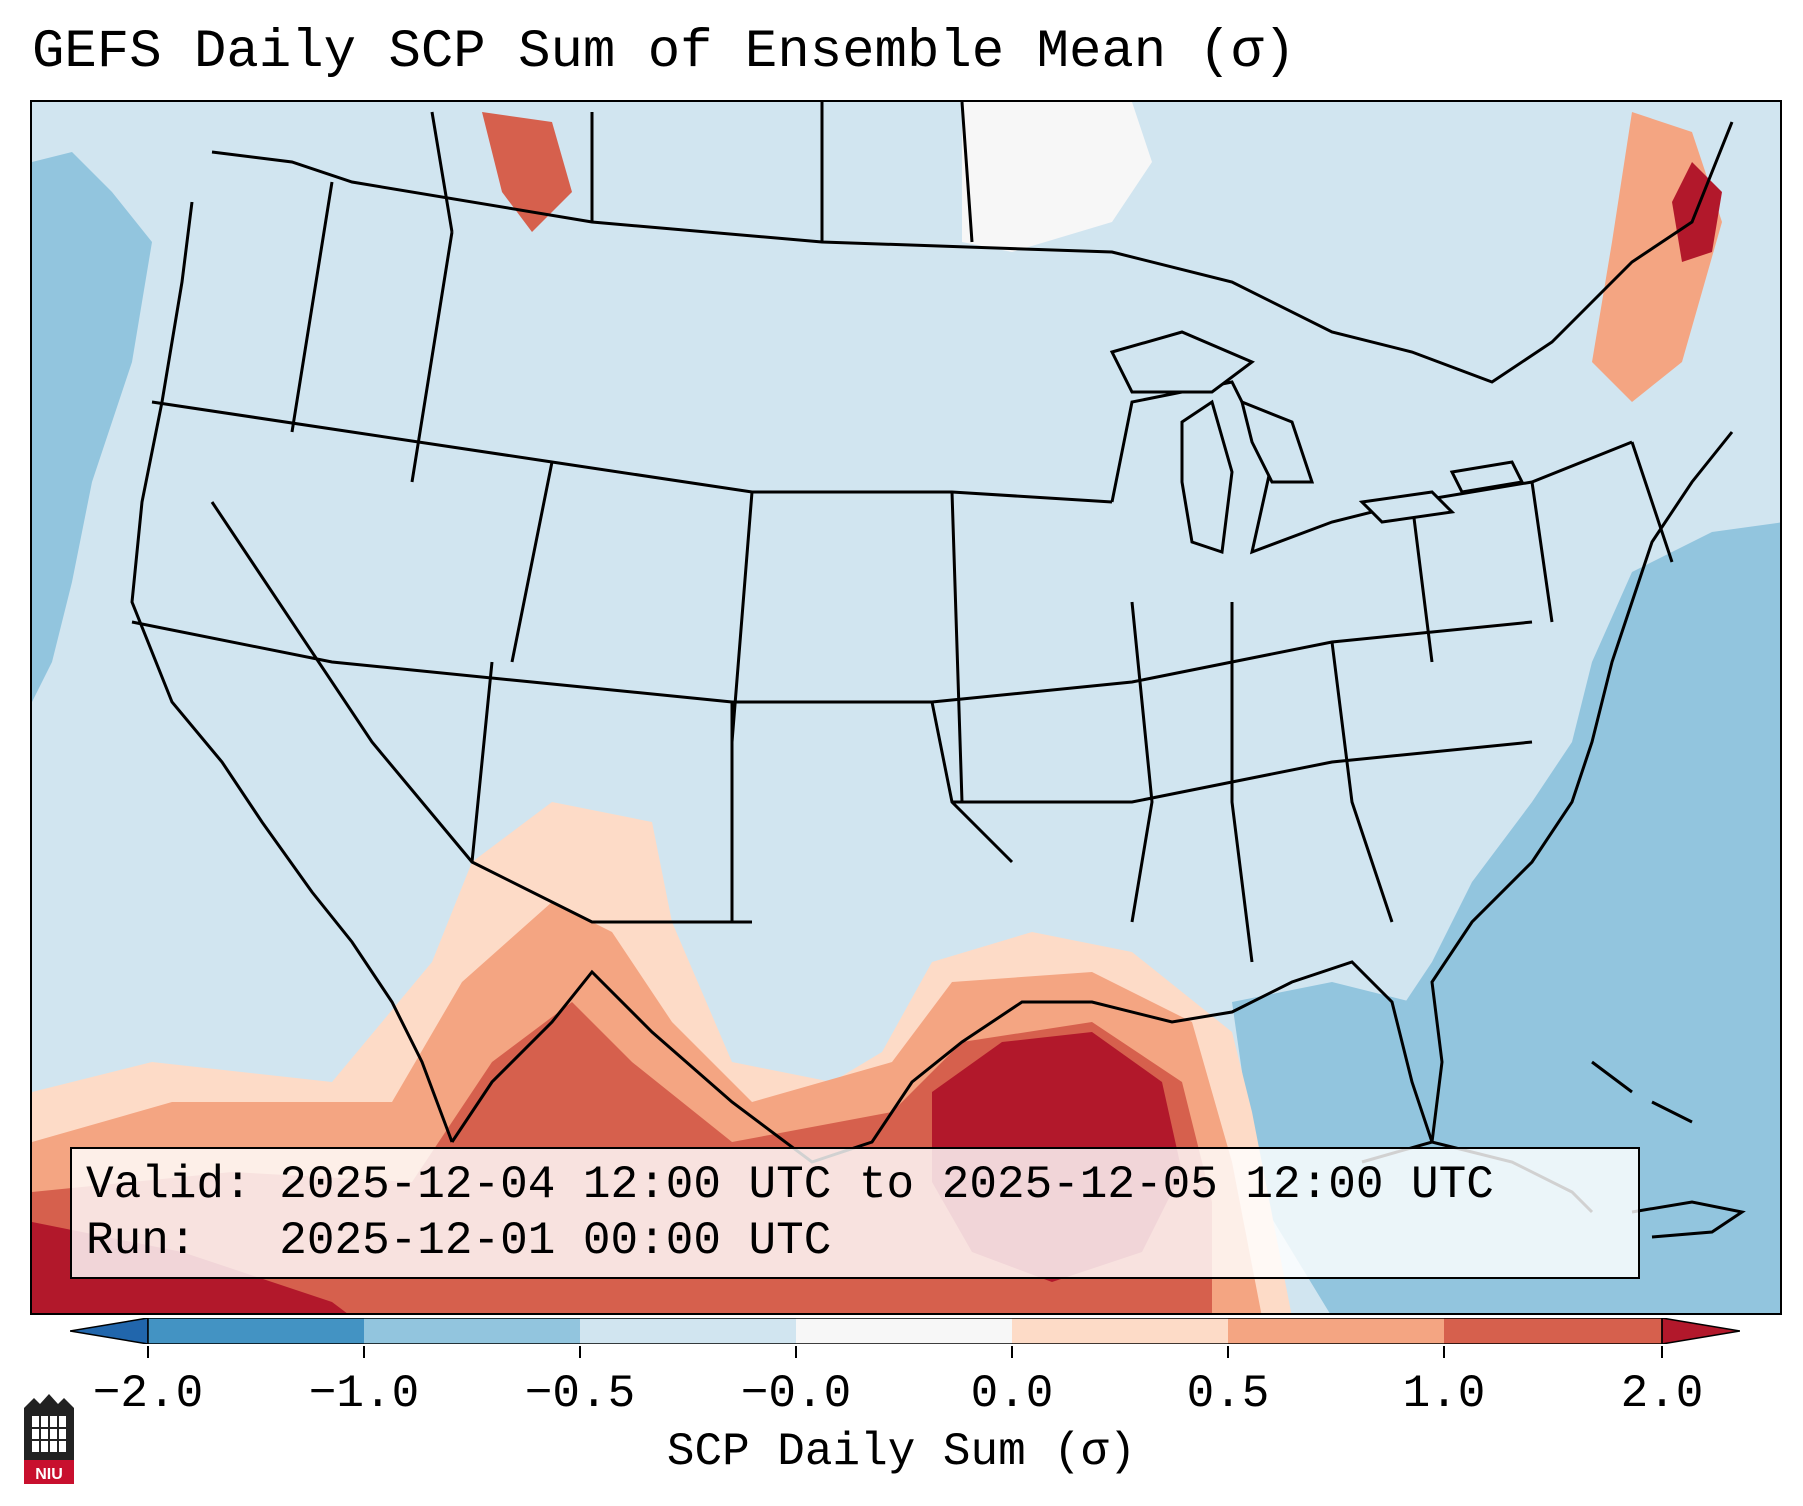  What do you see at coordinates (901, 1383) in the screenshot?
I see `colorbar-ticks: −2.0 −1.0 −0.5 −0.0 0.0 0.5 1.0 2.0` at bounding box center [901, 1383].